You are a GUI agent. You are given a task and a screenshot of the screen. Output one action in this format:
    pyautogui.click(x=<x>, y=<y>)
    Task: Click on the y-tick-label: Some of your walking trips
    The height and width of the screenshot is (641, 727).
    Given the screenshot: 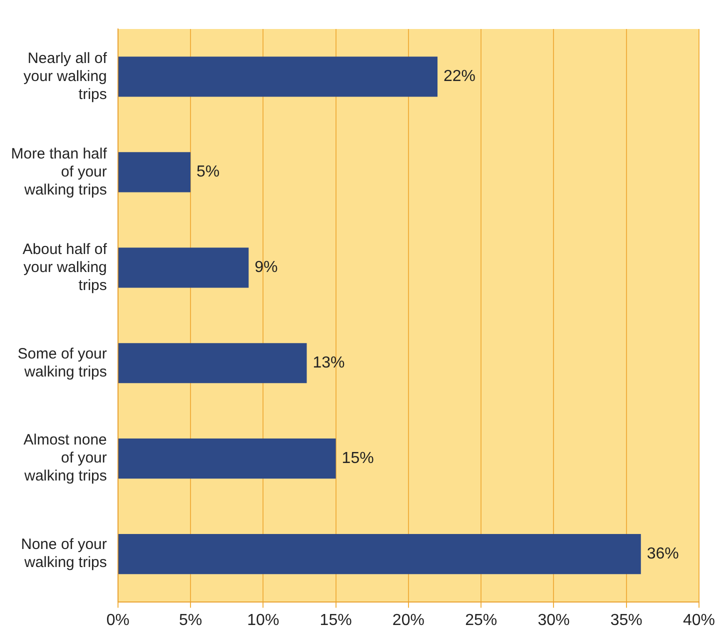 What is the action you would take?
    pyautogui.click(x=62, y=362)
    